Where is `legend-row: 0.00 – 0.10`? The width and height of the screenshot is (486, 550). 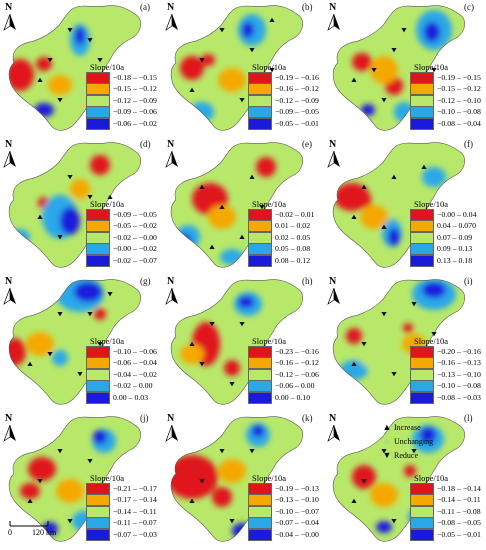
legend-row: 0.00 – 0.10 is located at coordinates (286, 397).